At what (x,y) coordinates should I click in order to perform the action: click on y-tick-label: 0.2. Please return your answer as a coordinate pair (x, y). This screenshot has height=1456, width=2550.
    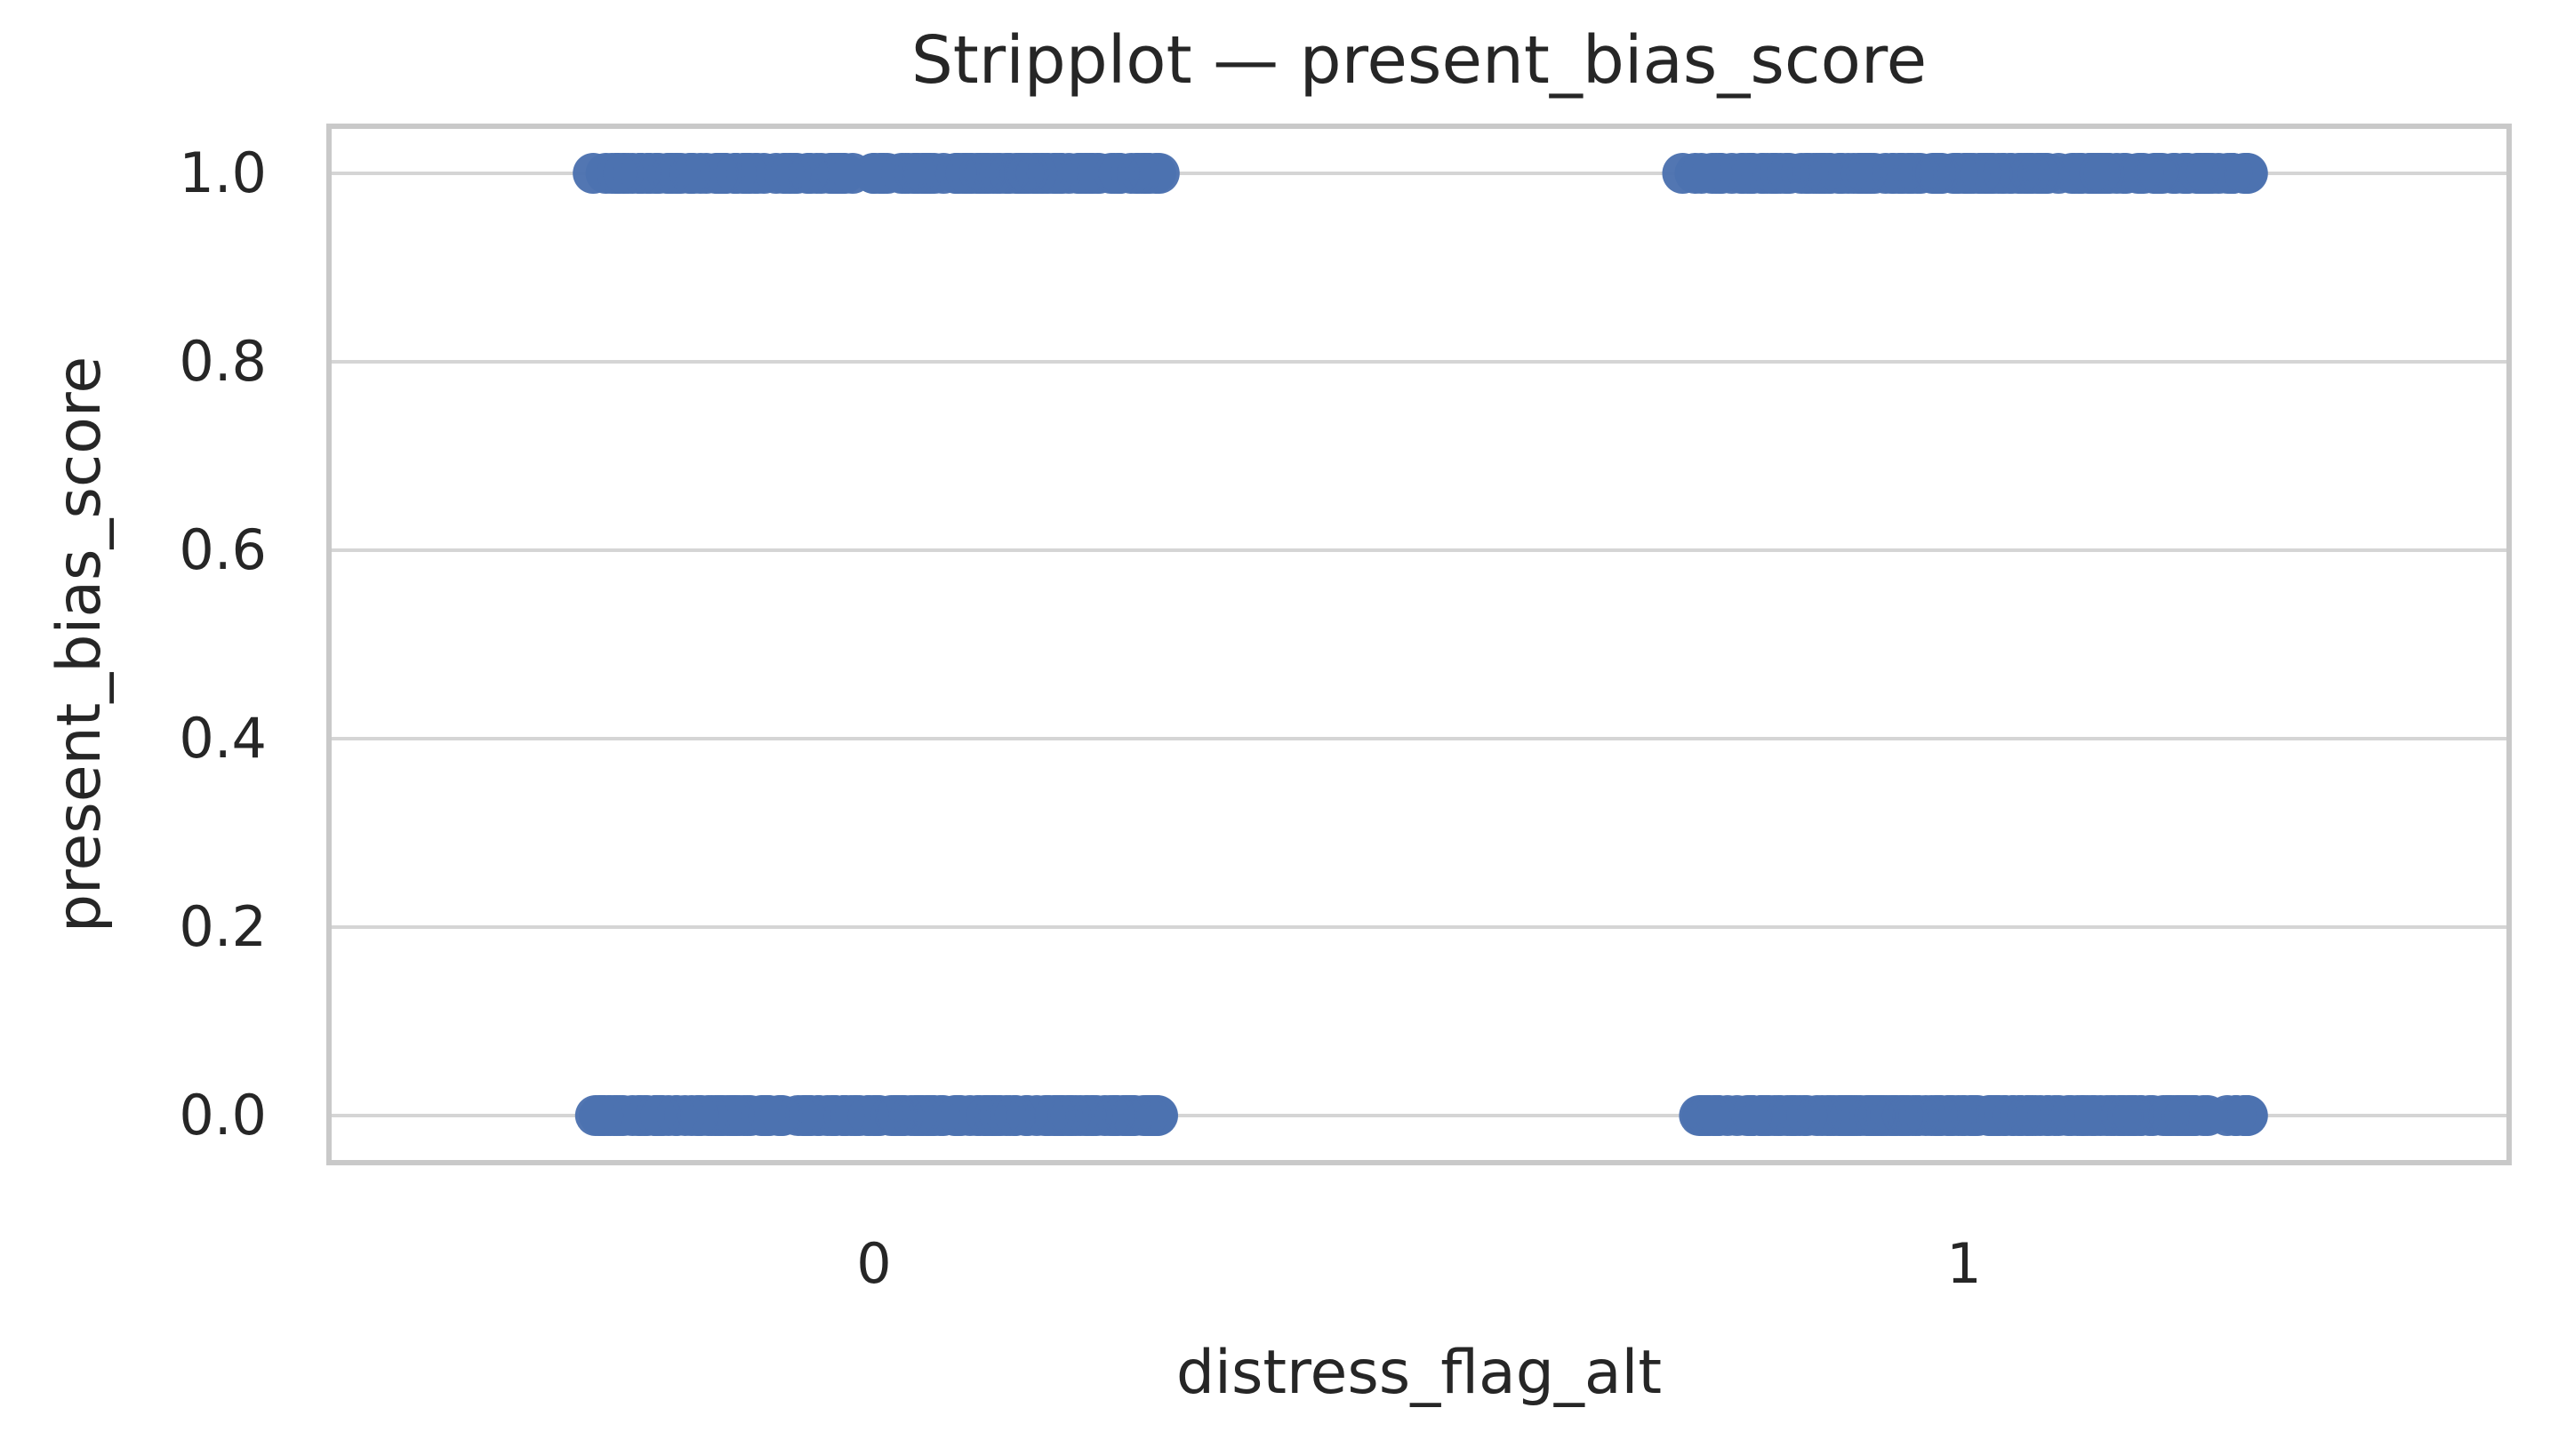
    Looking at the image, I should click on (223, 926).